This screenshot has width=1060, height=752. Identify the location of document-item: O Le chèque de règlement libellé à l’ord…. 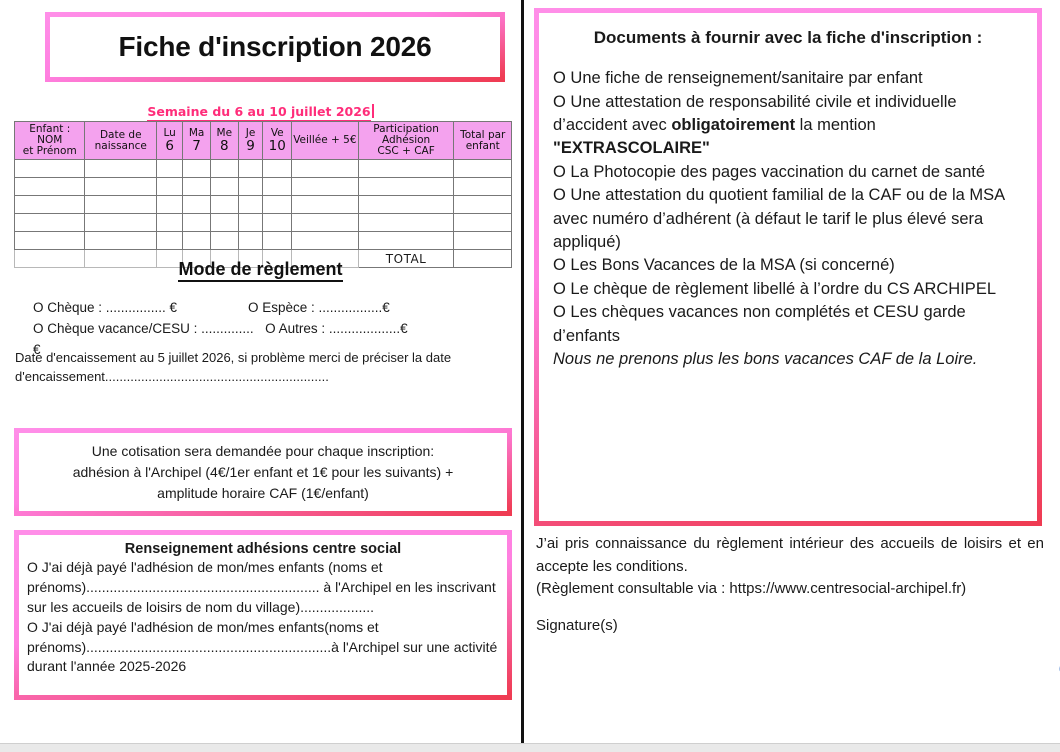
(774, 288).